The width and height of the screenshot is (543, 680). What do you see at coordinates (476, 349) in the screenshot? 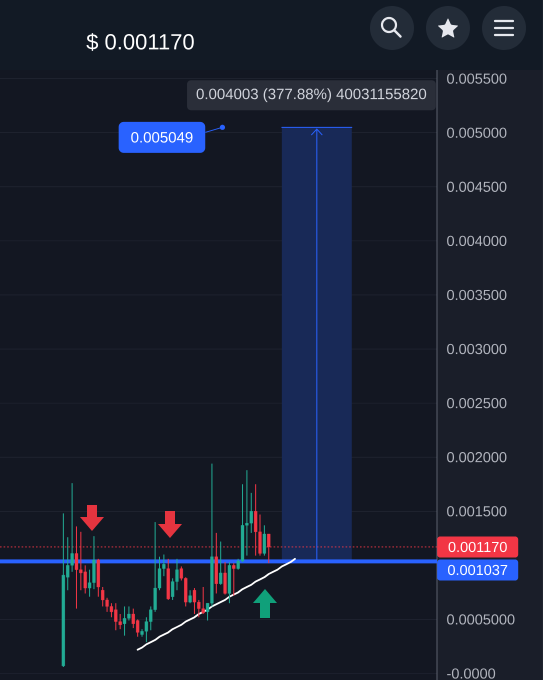
I see `y-tick-label: 0.003000` at bounding box center [476, 349].